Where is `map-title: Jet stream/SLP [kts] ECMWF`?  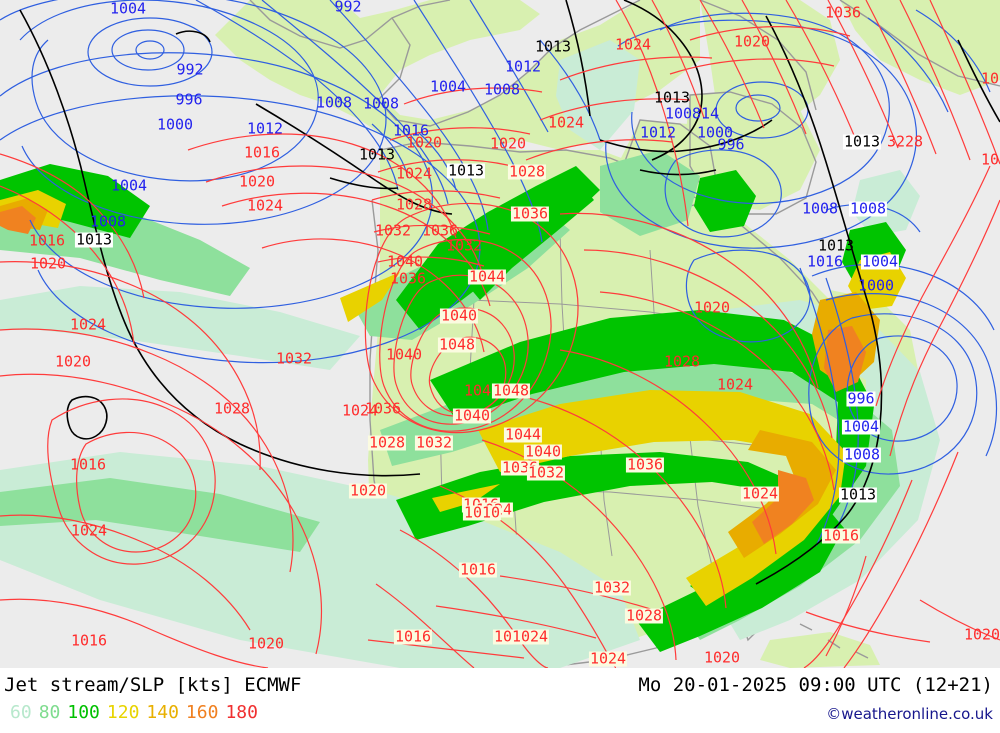 map-title: Jet stream/SLP [kts] ECMWF is located at coordinates (153, 685).